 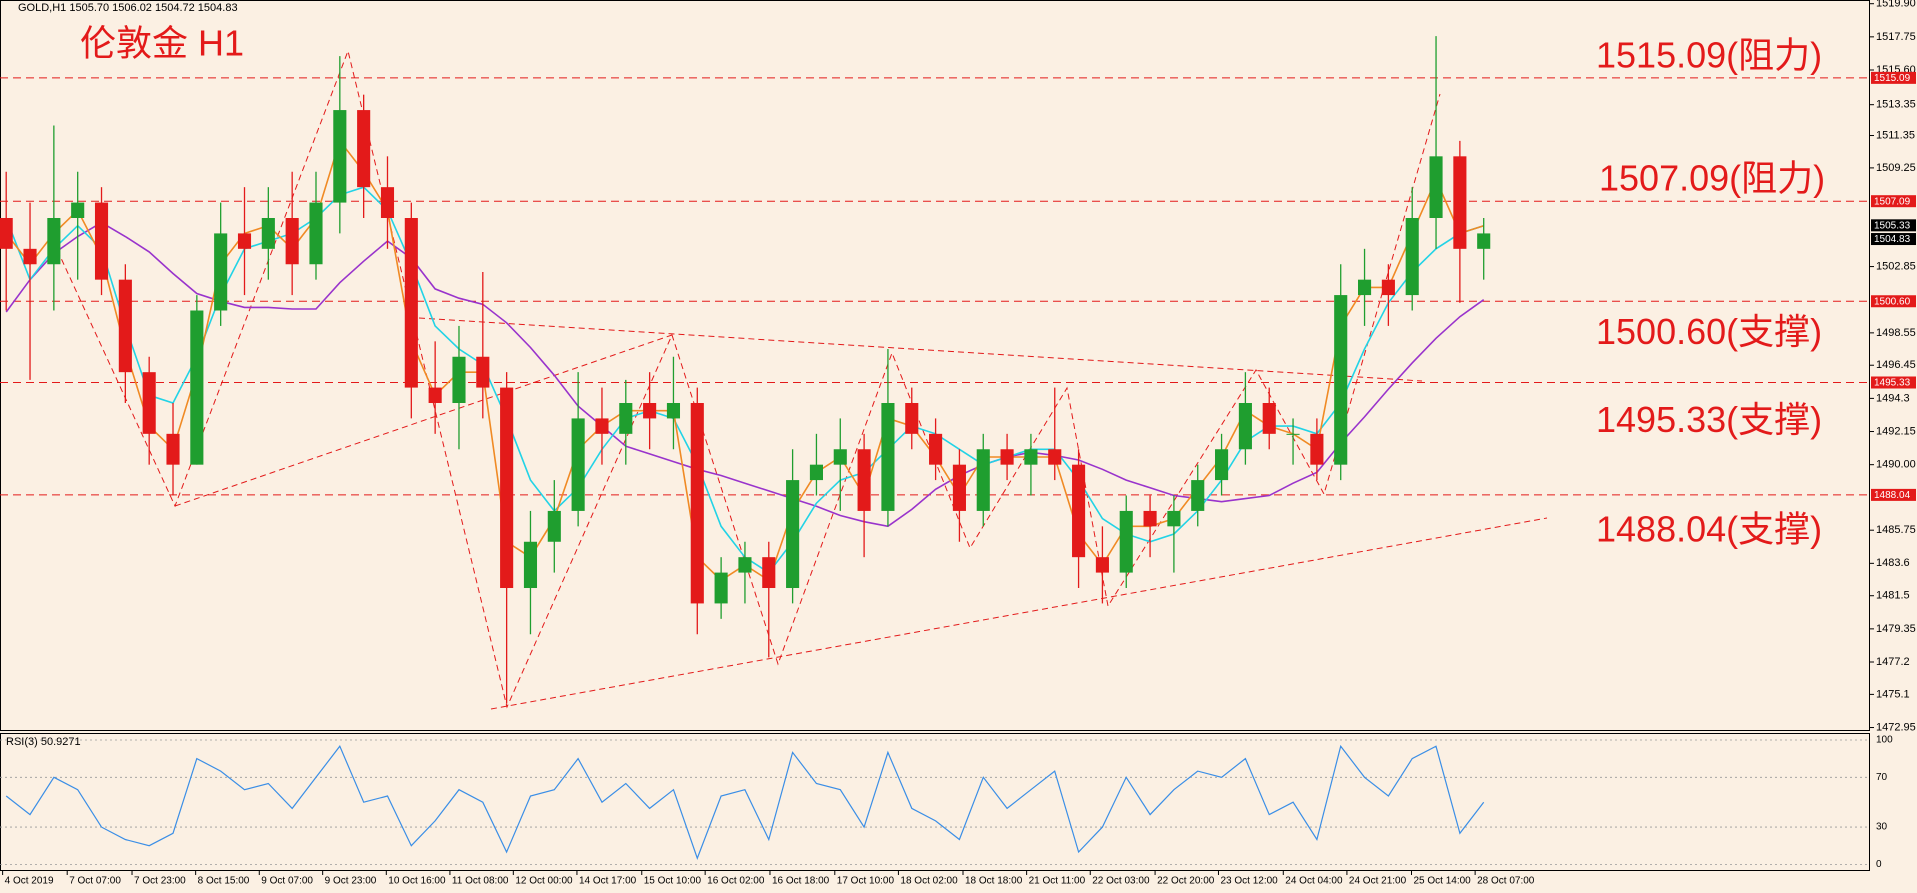 I want to click on x-tick-label: 15 Oct 10:00, so click(x=673, y=881).